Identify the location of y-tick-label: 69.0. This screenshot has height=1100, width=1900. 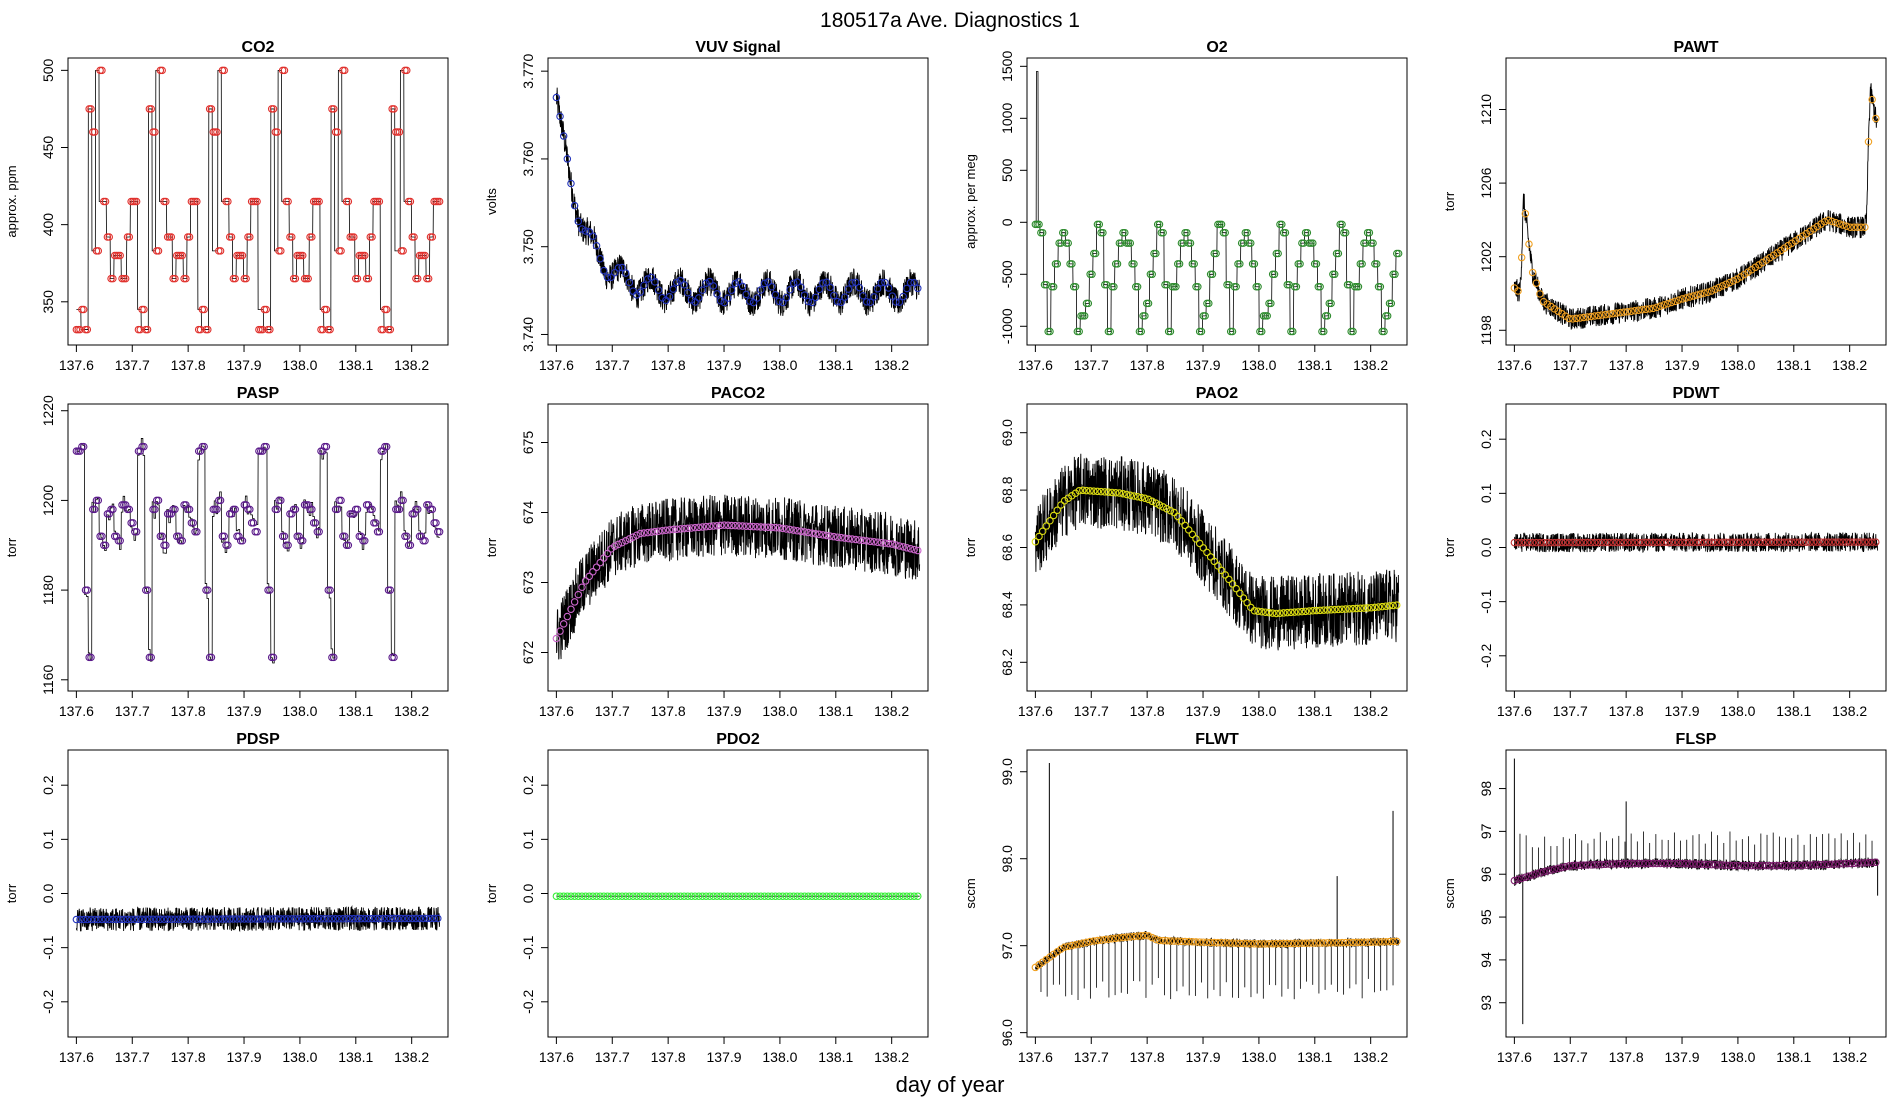
(1007, 432).